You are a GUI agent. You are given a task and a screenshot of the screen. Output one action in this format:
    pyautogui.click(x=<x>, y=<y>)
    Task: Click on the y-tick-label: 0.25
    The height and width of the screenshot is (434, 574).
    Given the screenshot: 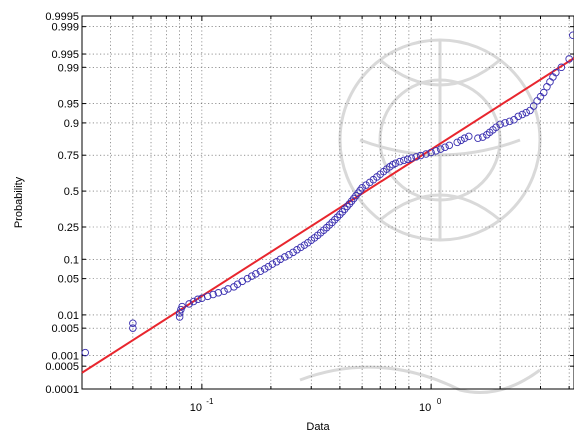 What is the action you would take?
    pyautogui.click(x=68, y=228)
    